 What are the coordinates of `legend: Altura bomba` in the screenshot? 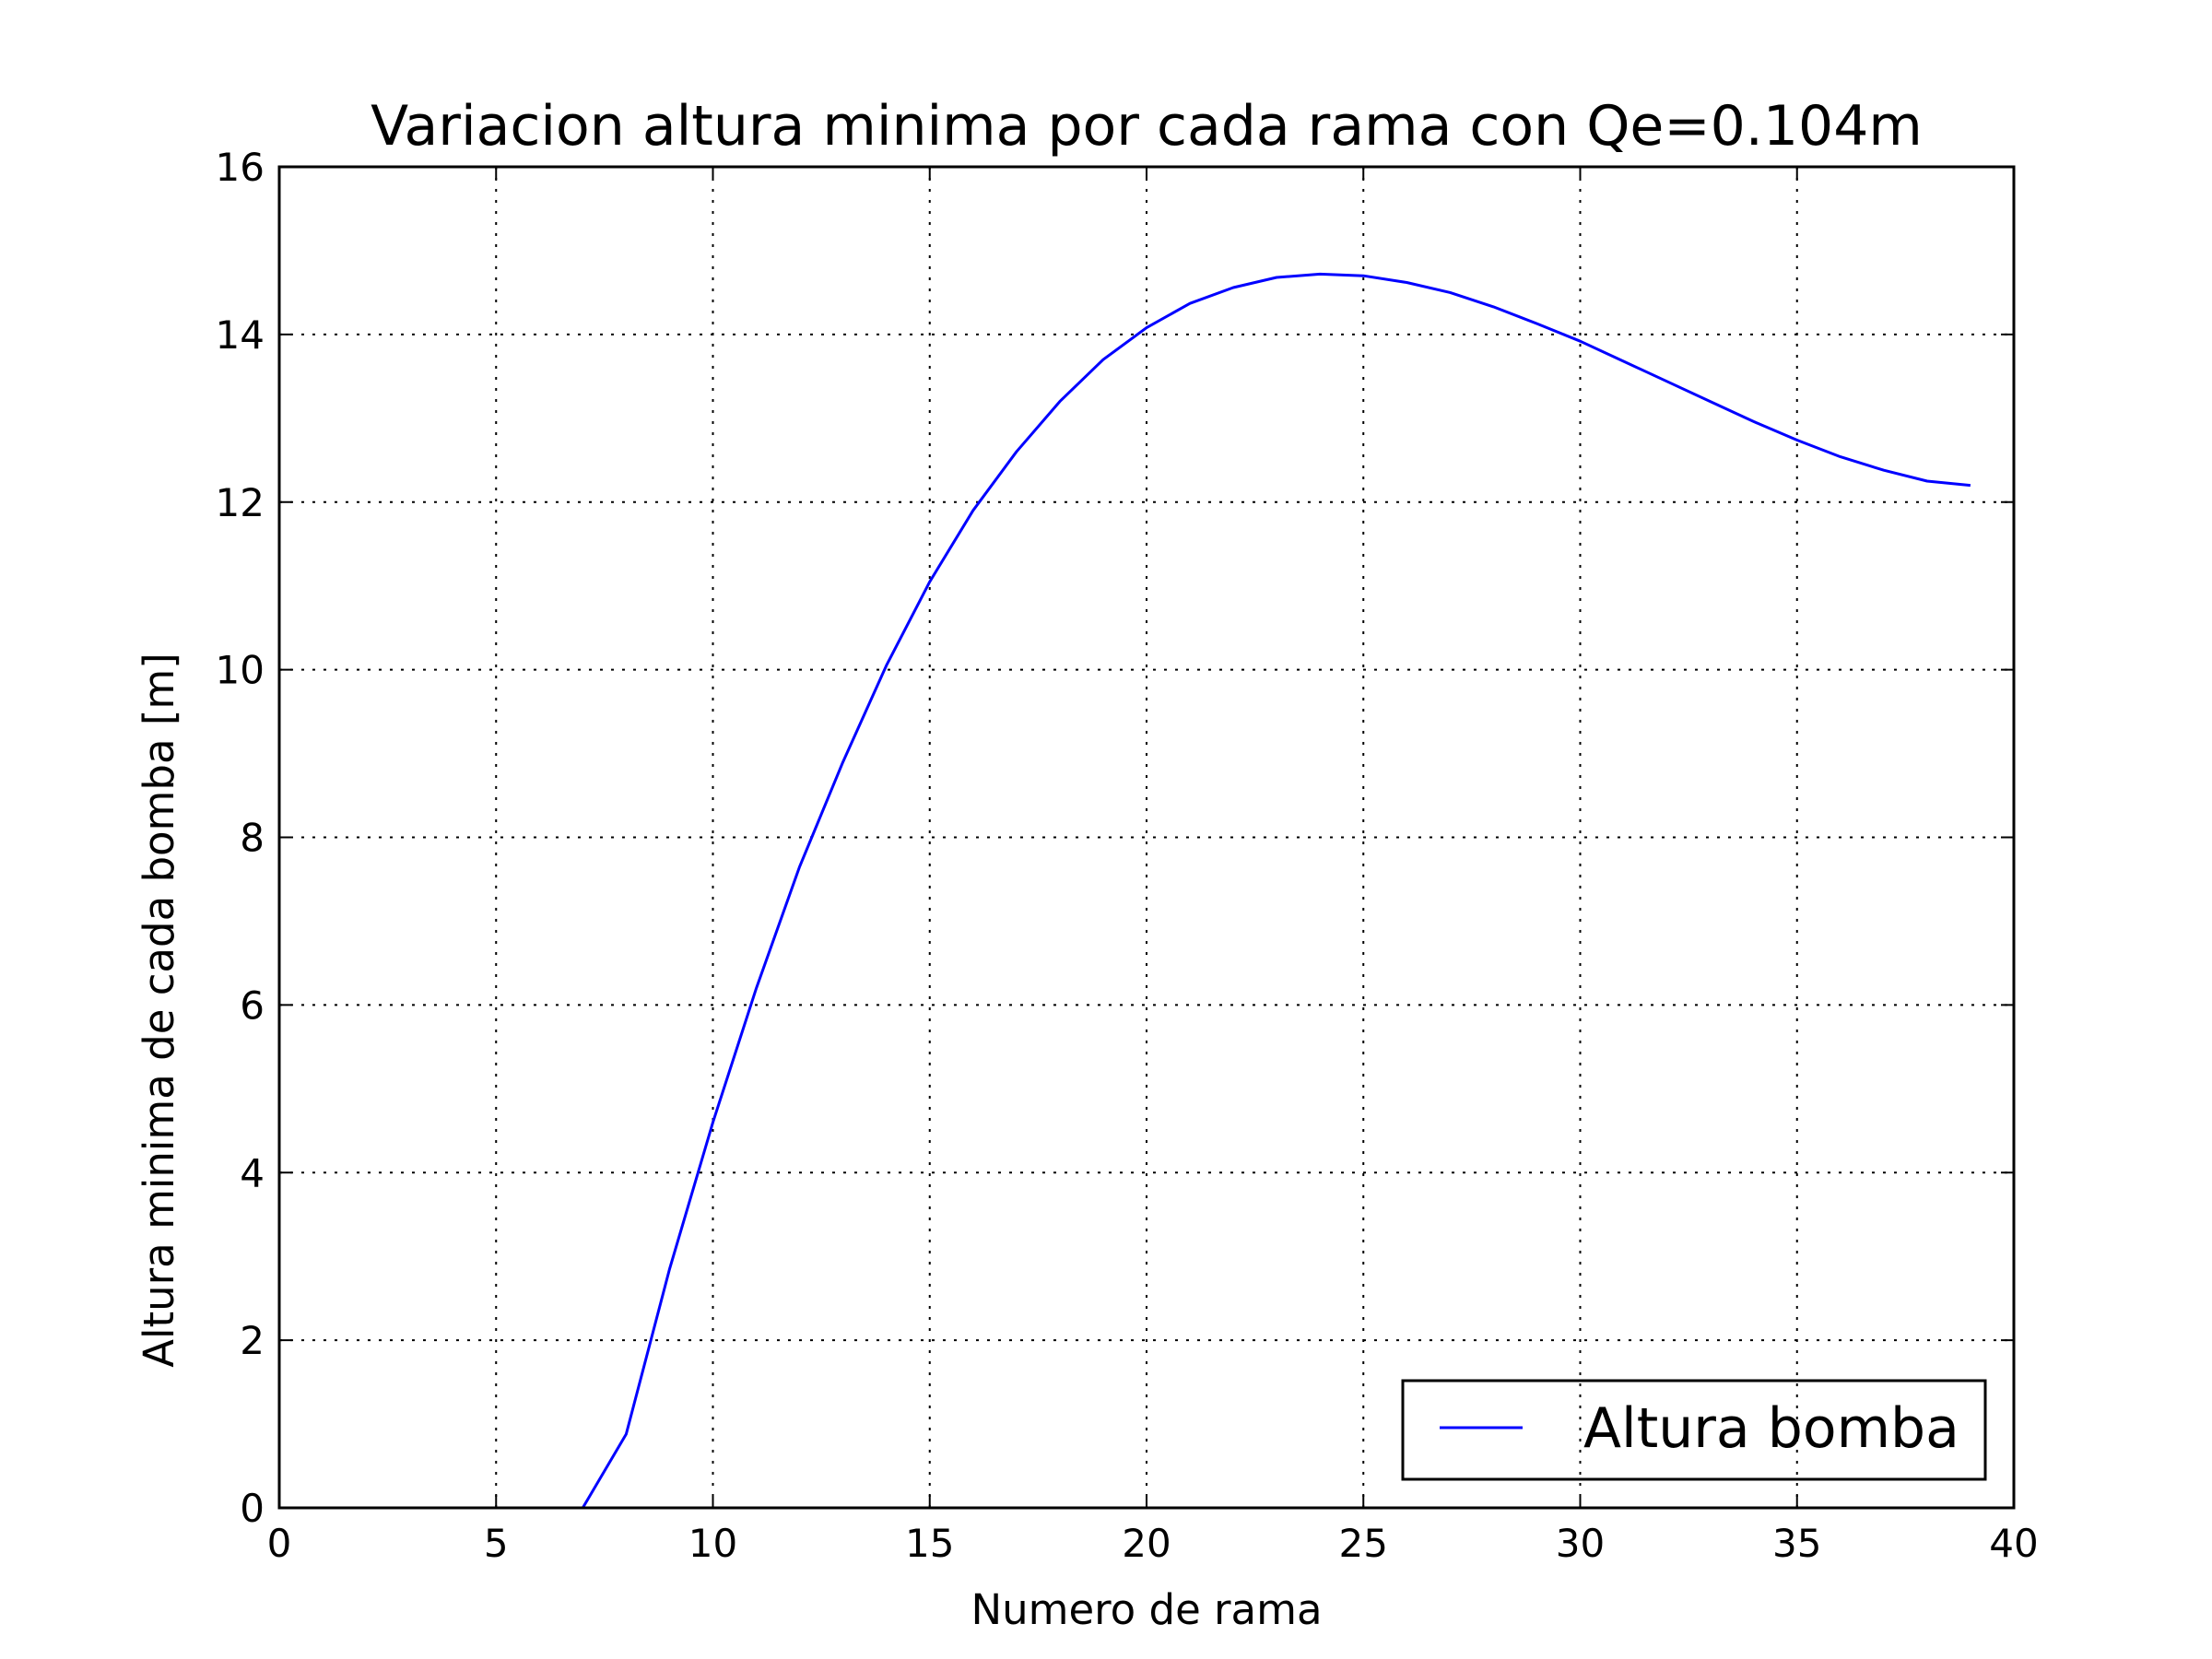 It's located at (1694, 1430).